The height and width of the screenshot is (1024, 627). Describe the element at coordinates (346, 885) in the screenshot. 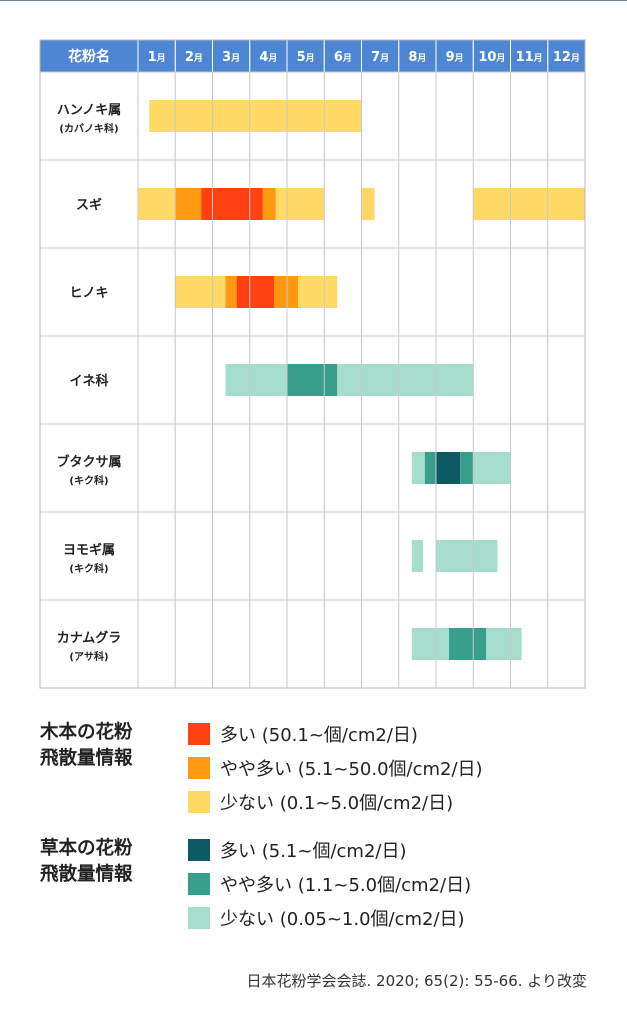

I see `legend-label: やや多い (1.1~5.0個/cm2/日)` at that location.